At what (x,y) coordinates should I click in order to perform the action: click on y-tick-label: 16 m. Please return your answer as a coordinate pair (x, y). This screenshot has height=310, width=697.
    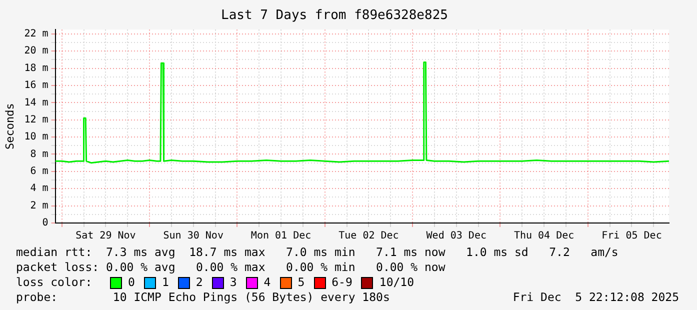
    Looking at the image, I should click on (36, 86).